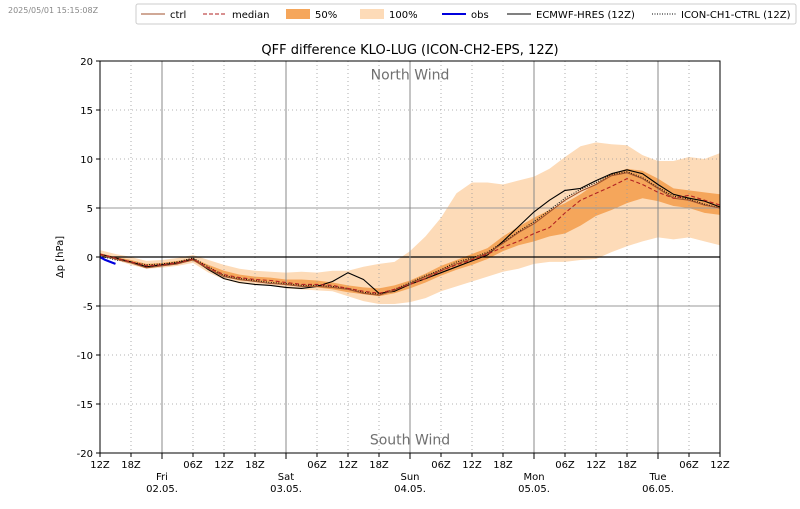 This screenshot has width=800, height=509. I want to click on y-tick-label: 5, so click(90, 209).